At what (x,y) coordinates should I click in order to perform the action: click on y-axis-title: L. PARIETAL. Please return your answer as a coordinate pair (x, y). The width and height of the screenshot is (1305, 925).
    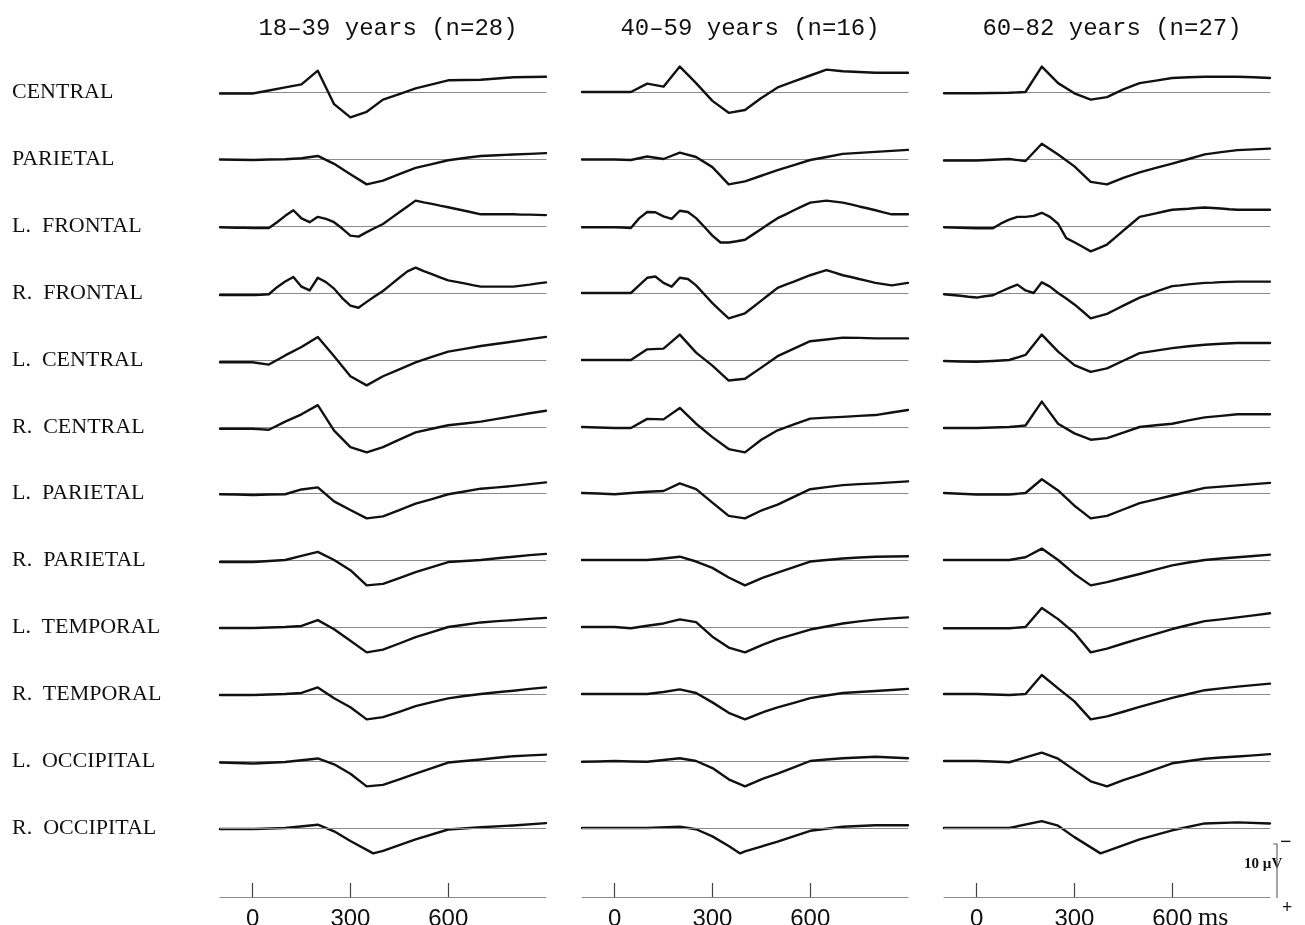
    Looking at the image, I should click on (78, 491).